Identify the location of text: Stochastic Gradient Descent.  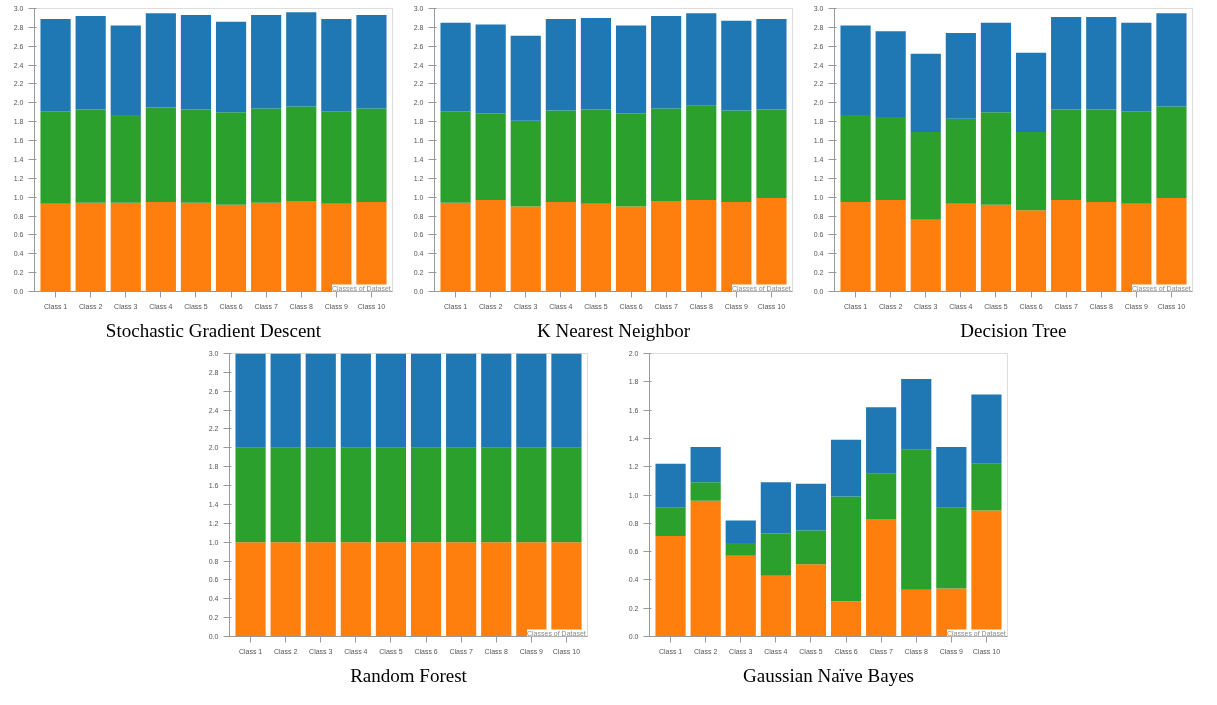
(213, 330).